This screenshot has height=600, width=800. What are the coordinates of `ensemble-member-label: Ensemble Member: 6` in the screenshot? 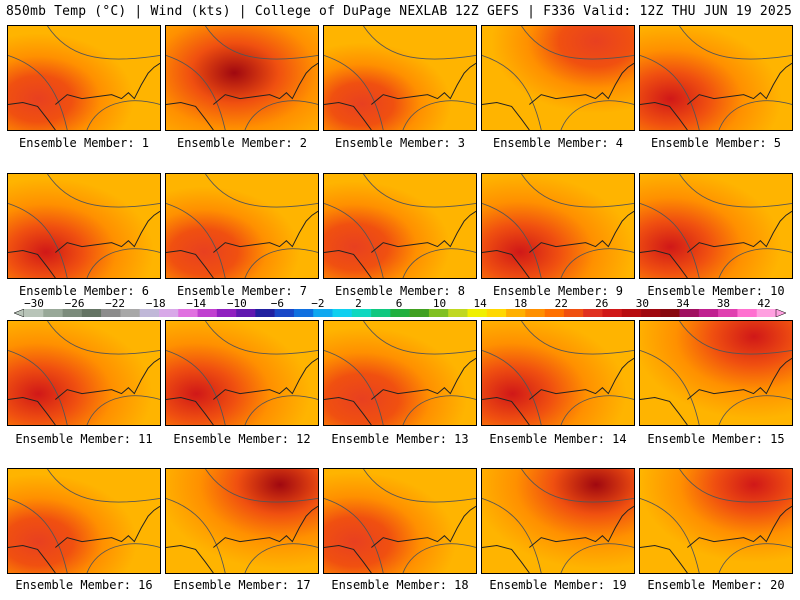 It's located at (84, 291).